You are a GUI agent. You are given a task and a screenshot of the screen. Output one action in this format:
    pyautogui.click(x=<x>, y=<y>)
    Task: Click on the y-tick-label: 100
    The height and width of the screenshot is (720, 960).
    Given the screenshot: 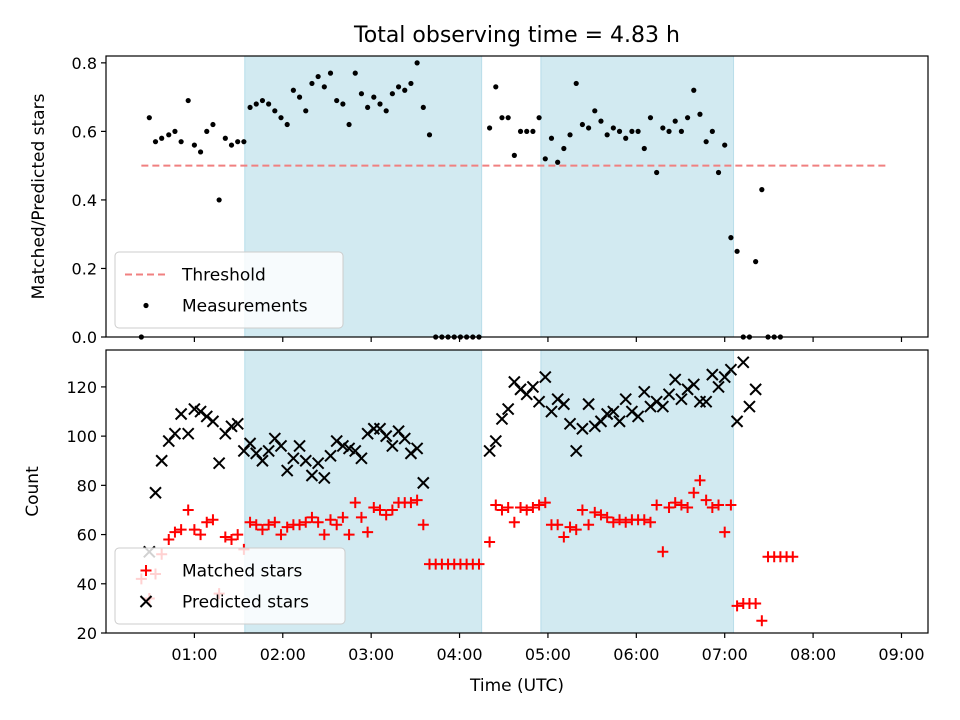 What is the action you would take?
    pyautogui.click(x=81, y=436)
    